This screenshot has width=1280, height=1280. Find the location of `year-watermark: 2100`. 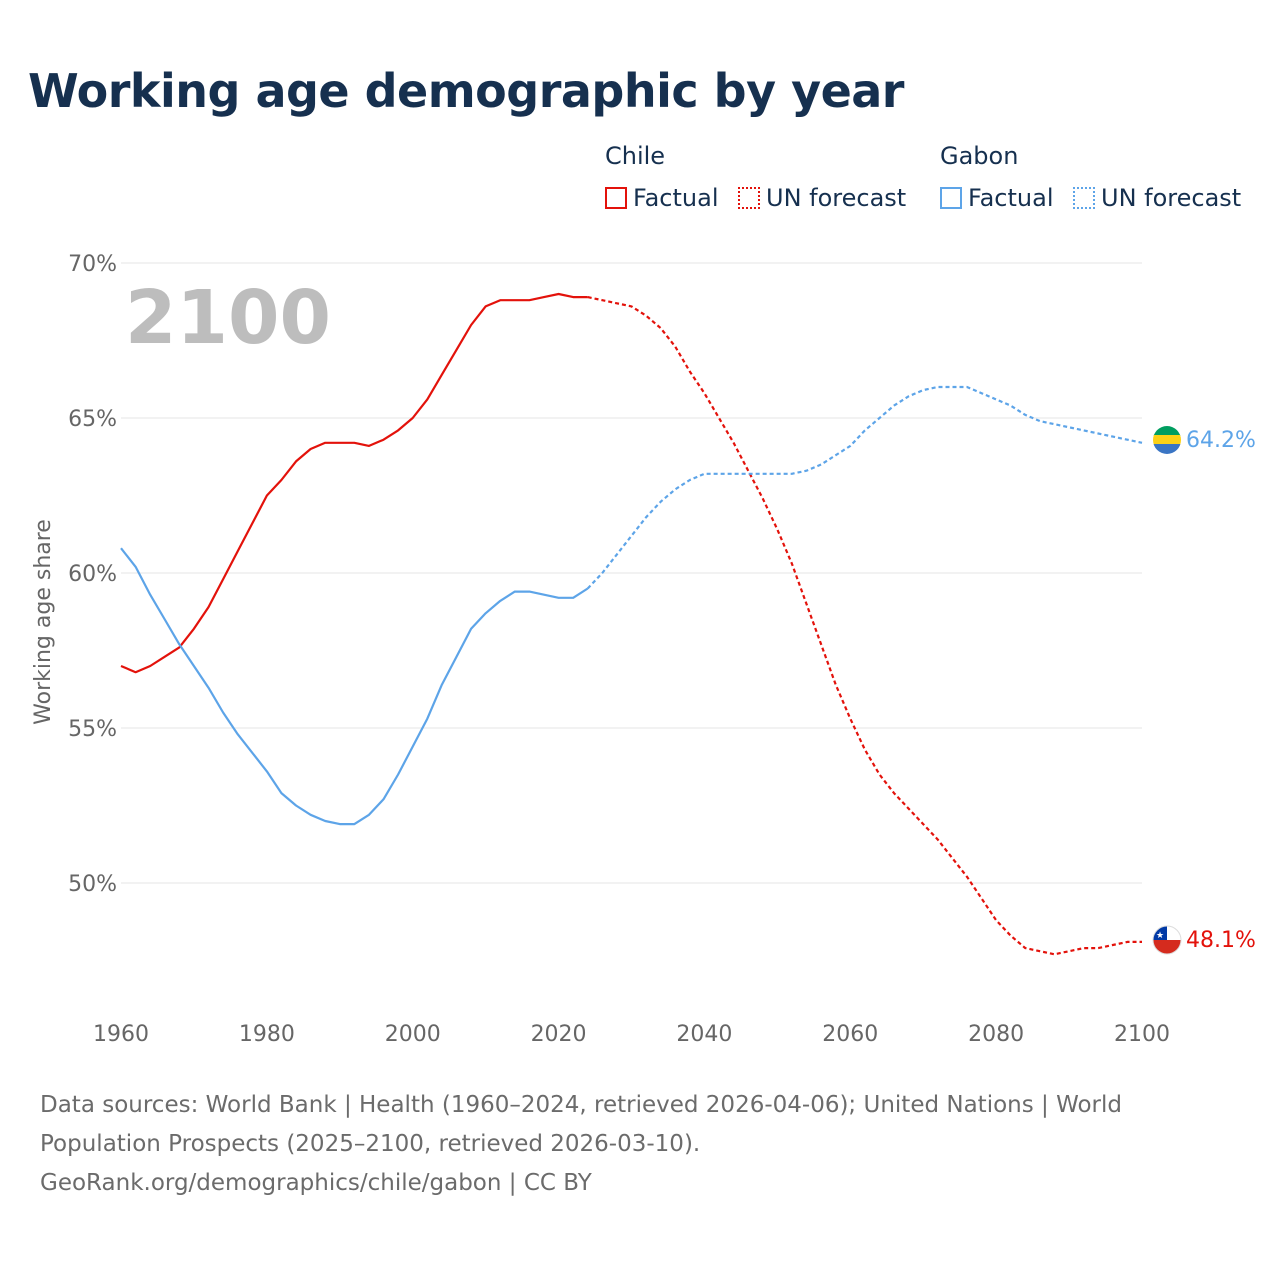

year-watermark: 2100 is located at coordinates (228, 318).